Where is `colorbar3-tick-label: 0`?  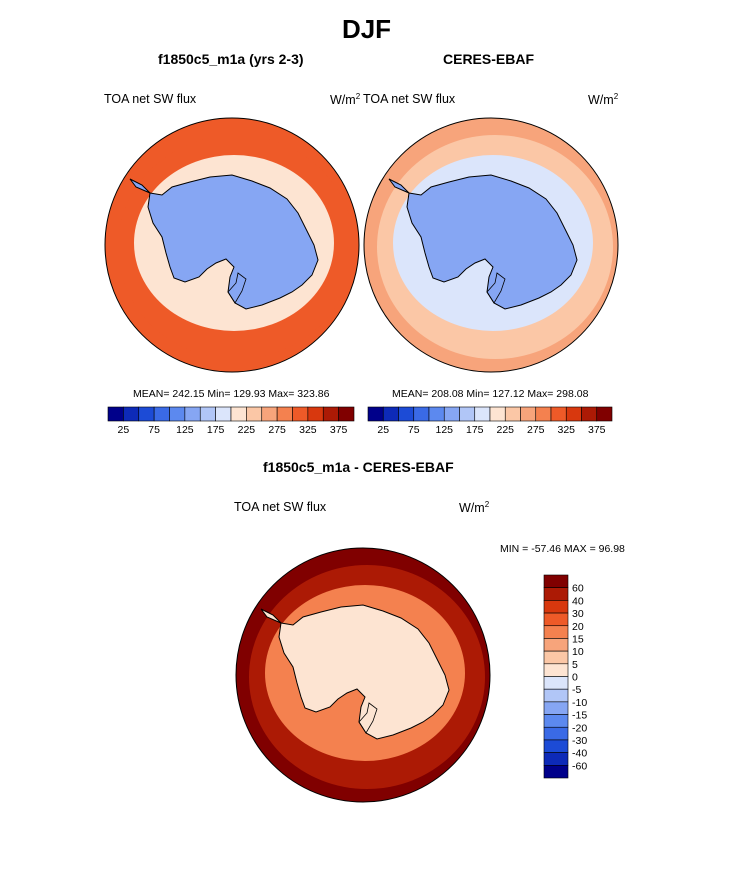
colorbar3-tick-label: 0 is located at coordinates (575, 678).